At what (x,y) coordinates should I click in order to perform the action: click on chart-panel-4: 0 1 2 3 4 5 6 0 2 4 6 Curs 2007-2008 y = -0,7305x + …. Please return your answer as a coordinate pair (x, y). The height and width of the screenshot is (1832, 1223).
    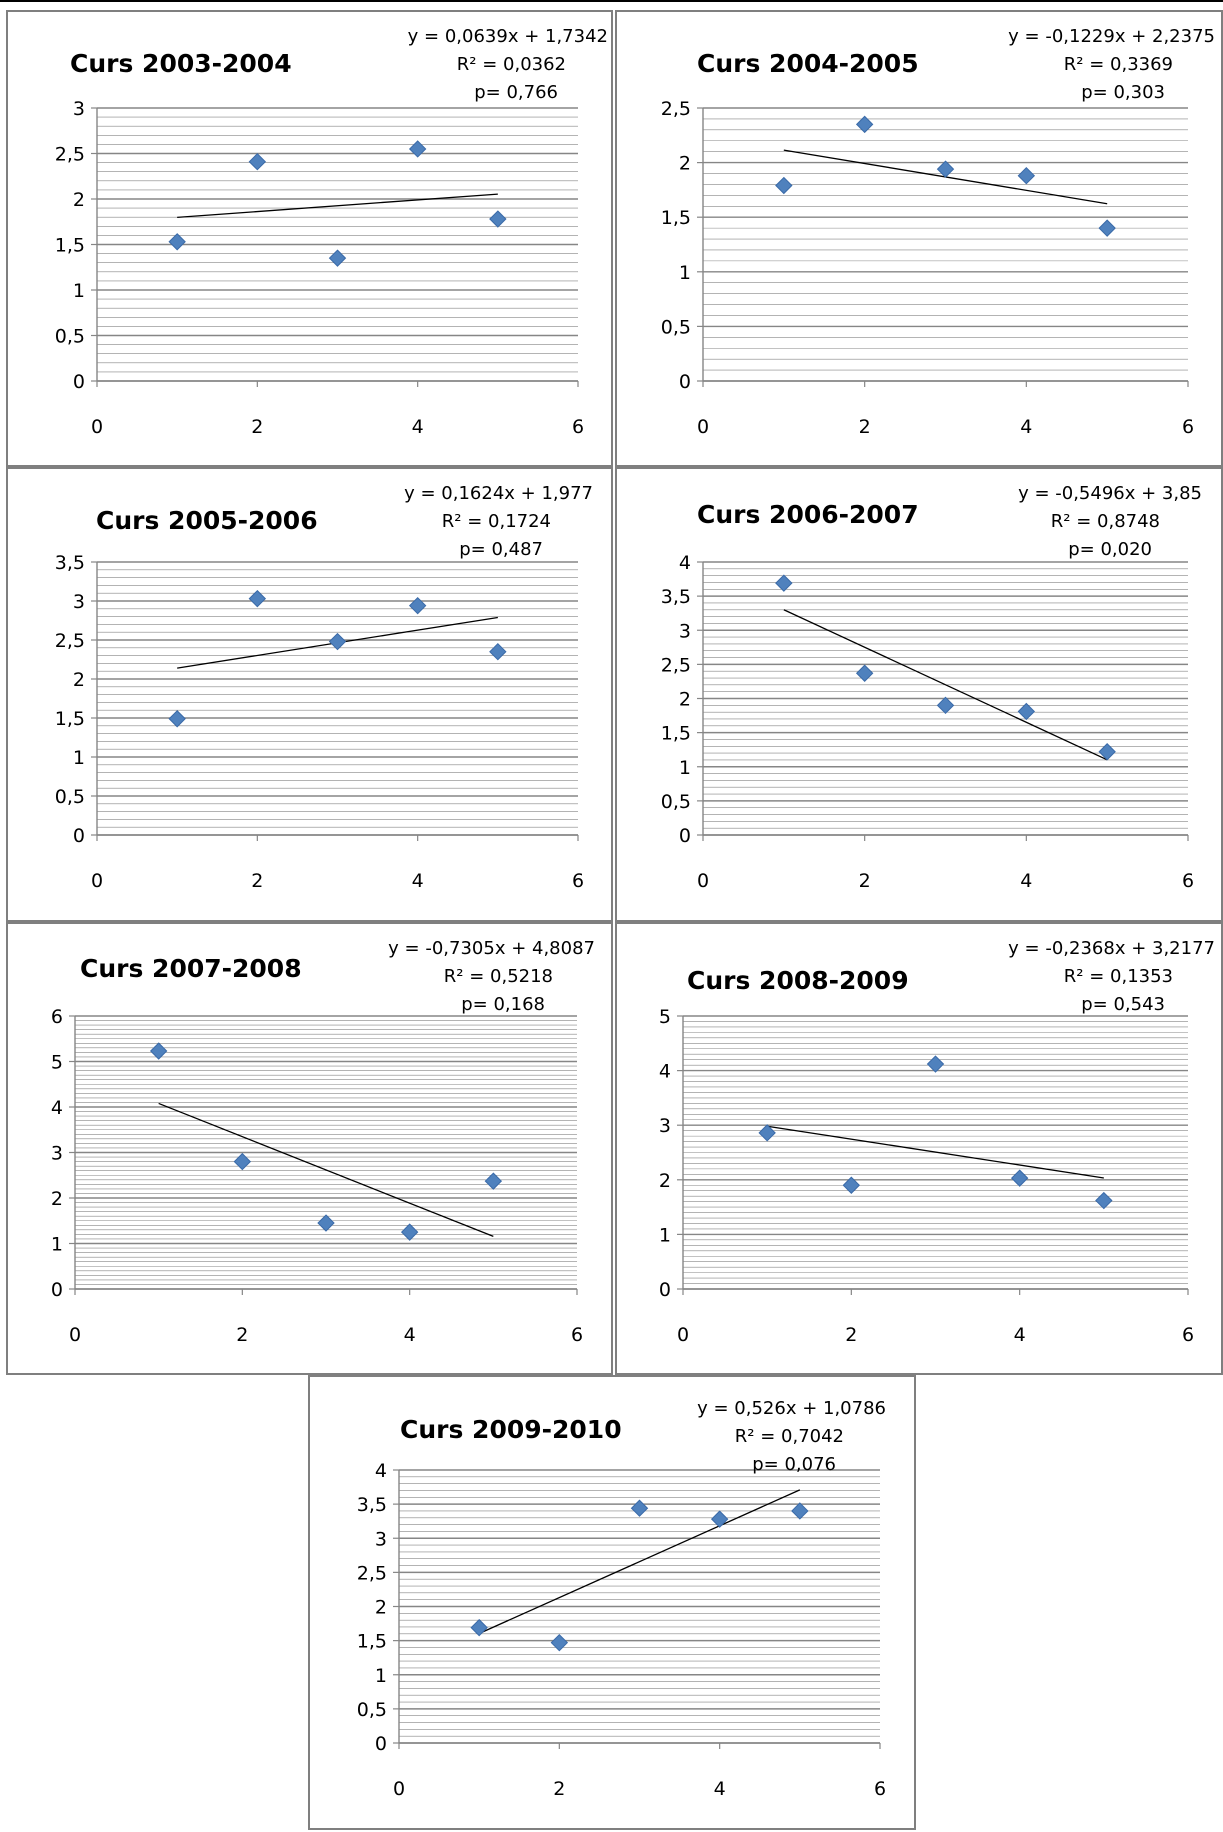
    Looking at the image, I should click on (309, 1148).